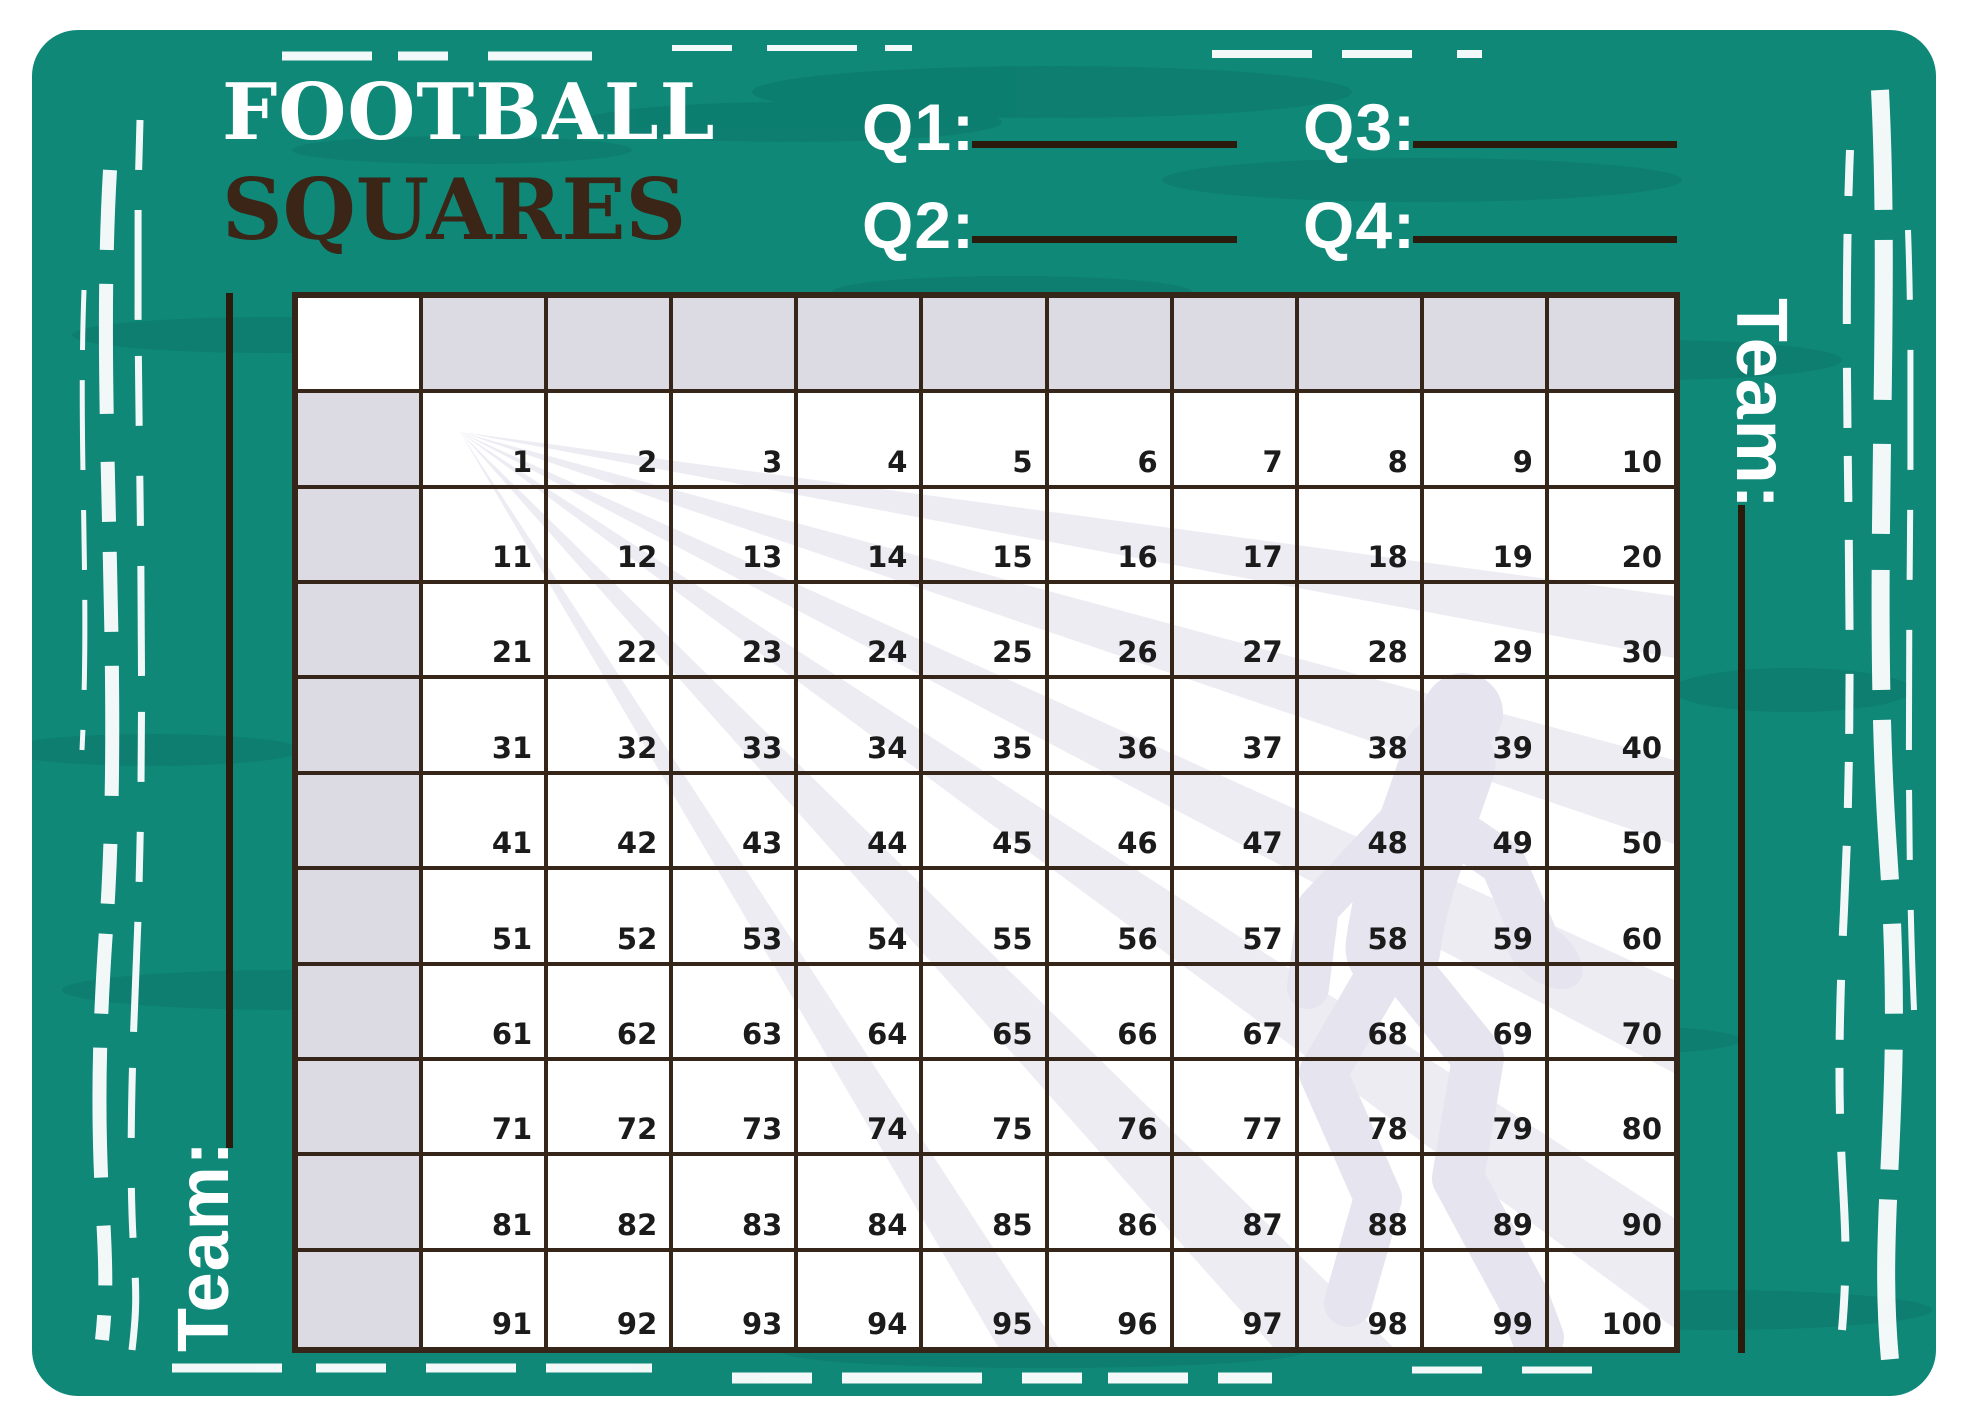  Describe the element at coordinates (736, 727) in the screenshot. I see `square-cell: 33` at that location.